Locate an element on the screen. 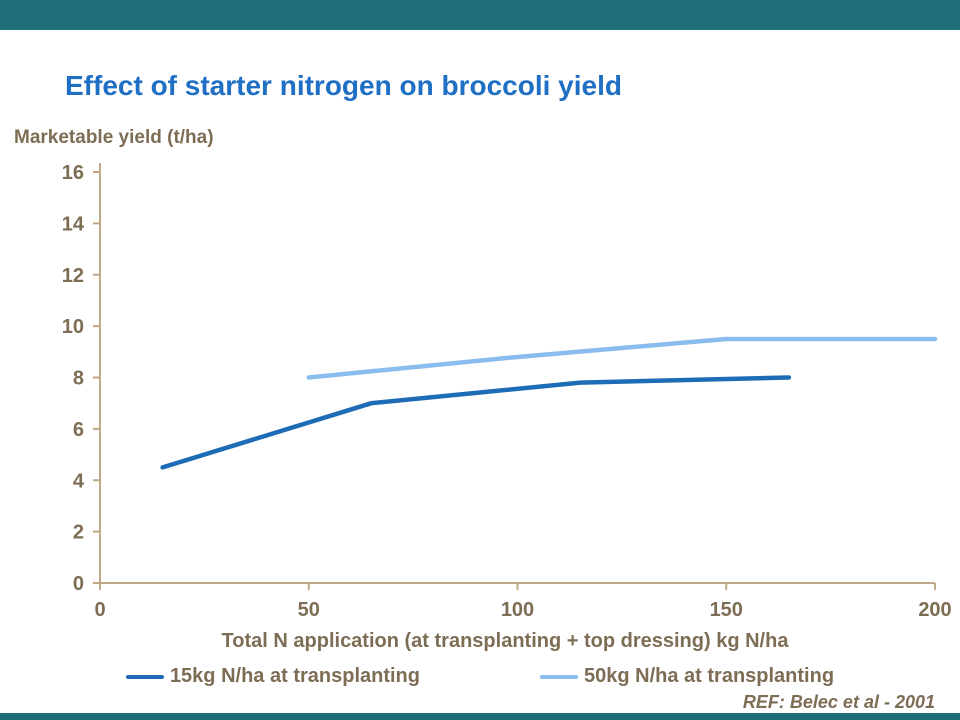 The height and width of the screenshot is (720, 960). y-tick-label: 10 is located at coordinates (73, 327).